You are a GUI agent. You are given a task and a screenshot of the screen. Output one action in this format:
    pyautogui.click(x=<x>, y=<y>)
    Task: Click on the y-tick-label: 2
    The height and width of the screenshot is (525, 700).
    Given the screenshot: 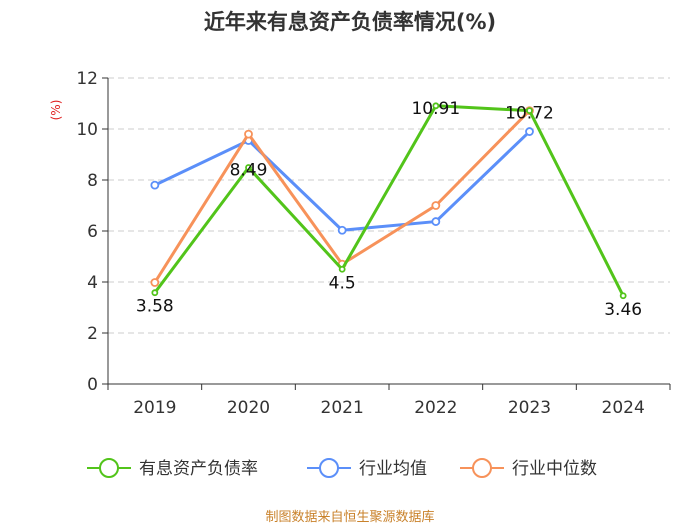 What is the action you would take?
    pyautogui.click(x=92, y=334)
    